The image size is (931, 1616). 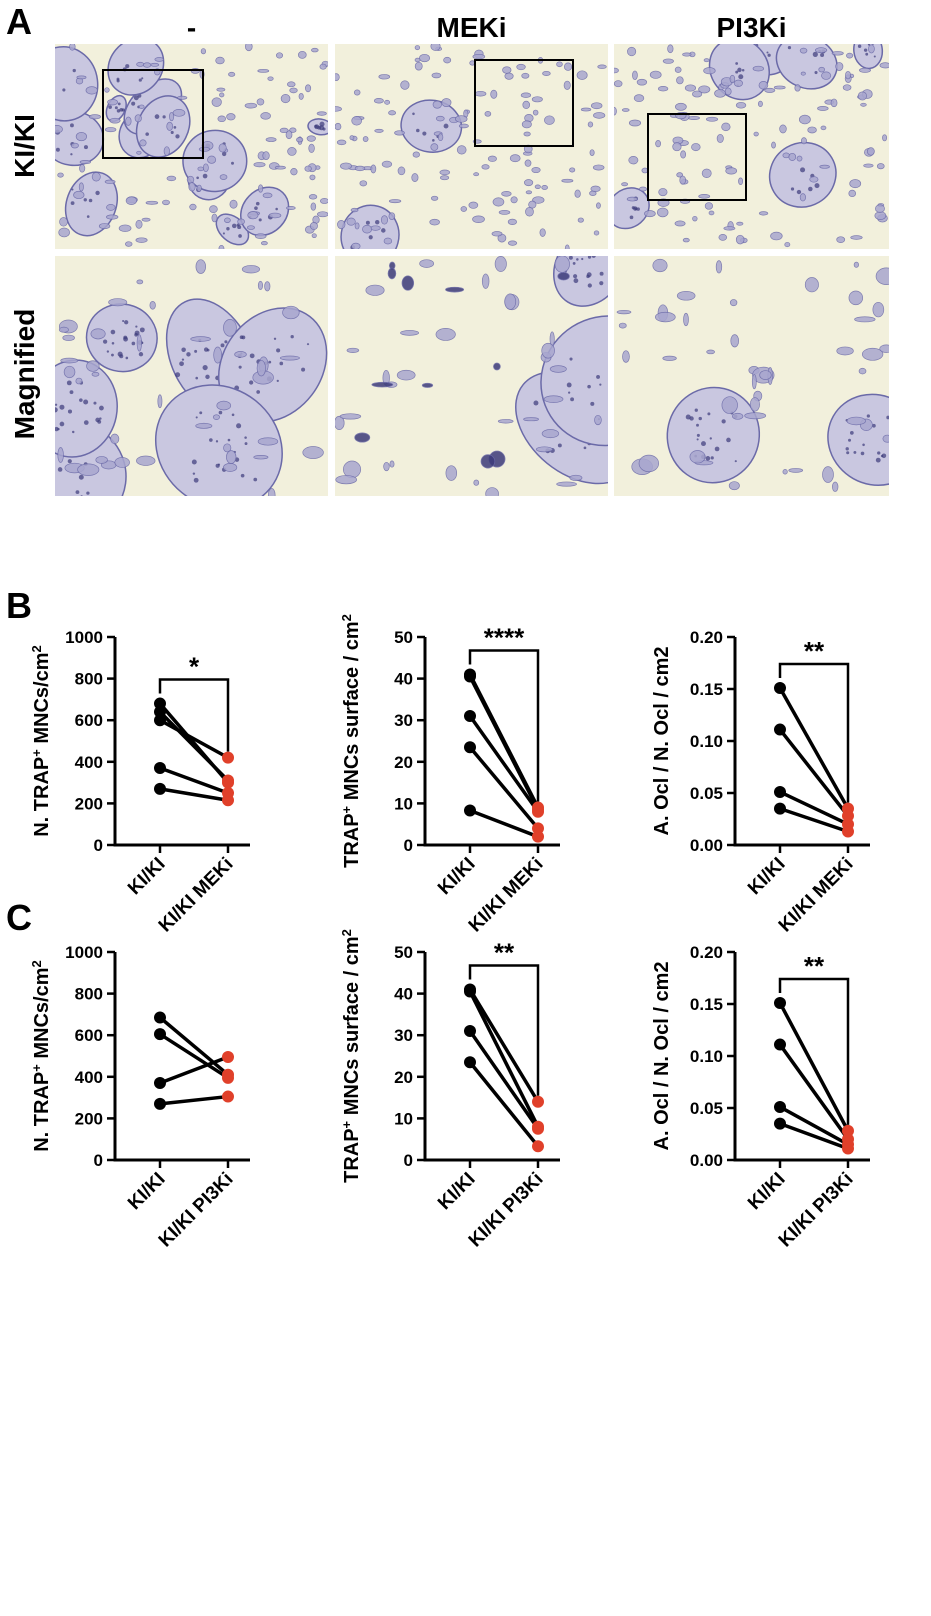 I want to click on y-tick-label: 20, so click(x=403, y=762).